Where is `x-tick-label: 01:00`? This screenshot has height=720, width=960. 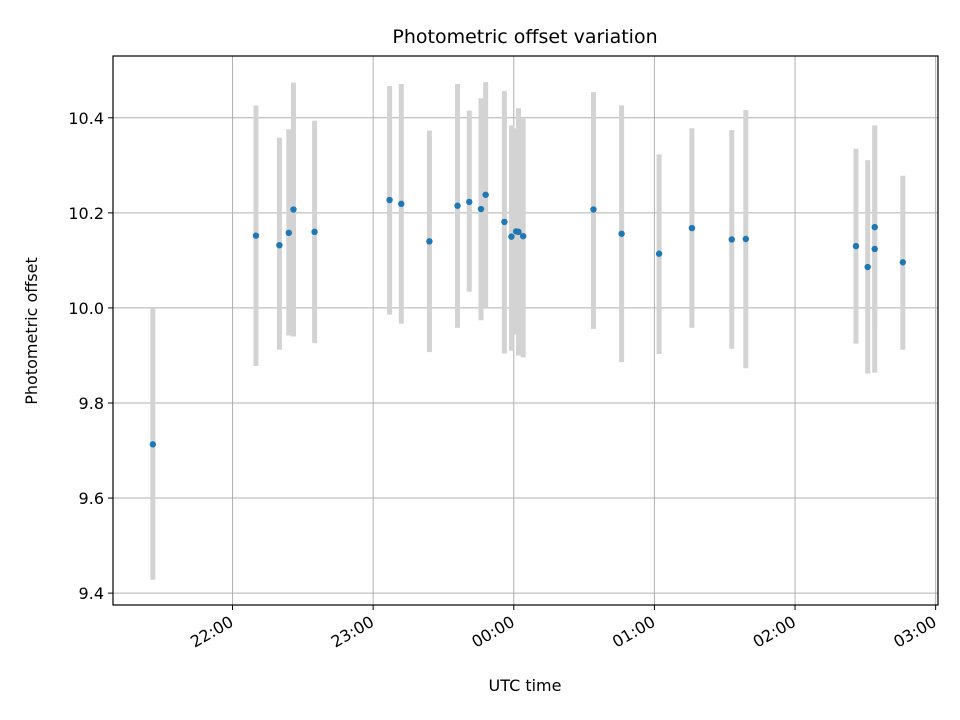 x-tick-label: 01:00 is located at coordinates (633, 632).